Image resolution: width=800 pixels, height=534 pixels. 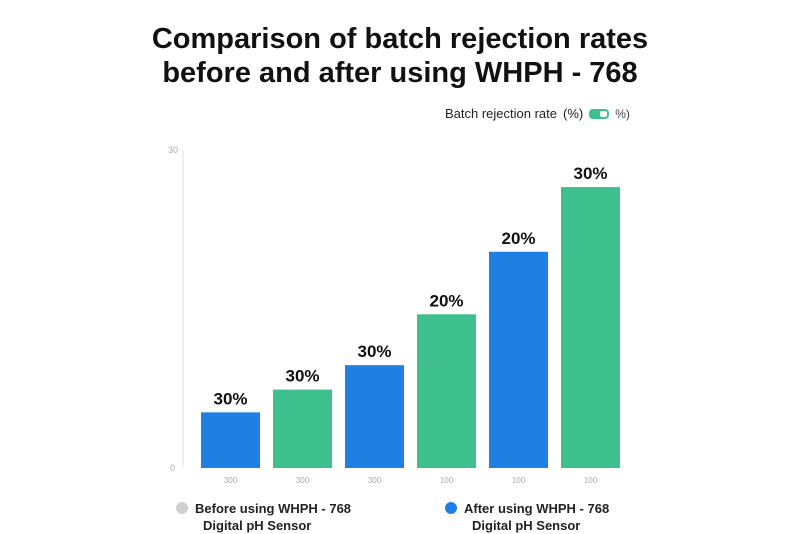 What do you see at coordinates (303, 480) in the screenshot?
I see `x-tick-label-2: 300` at bounding box center [303, 480].